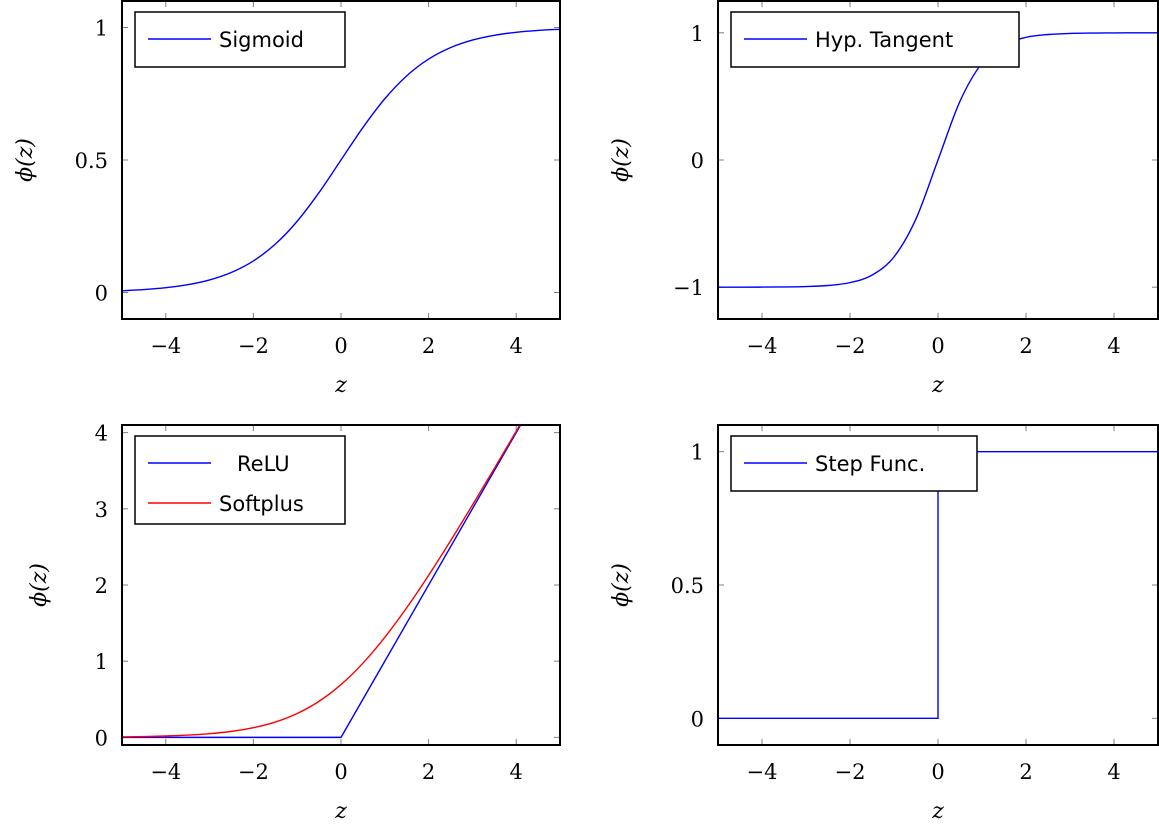  Describe the element at coordinates (884, 40) in the screenshot. I see `legend-label: Hyp. Tangent` at that location.